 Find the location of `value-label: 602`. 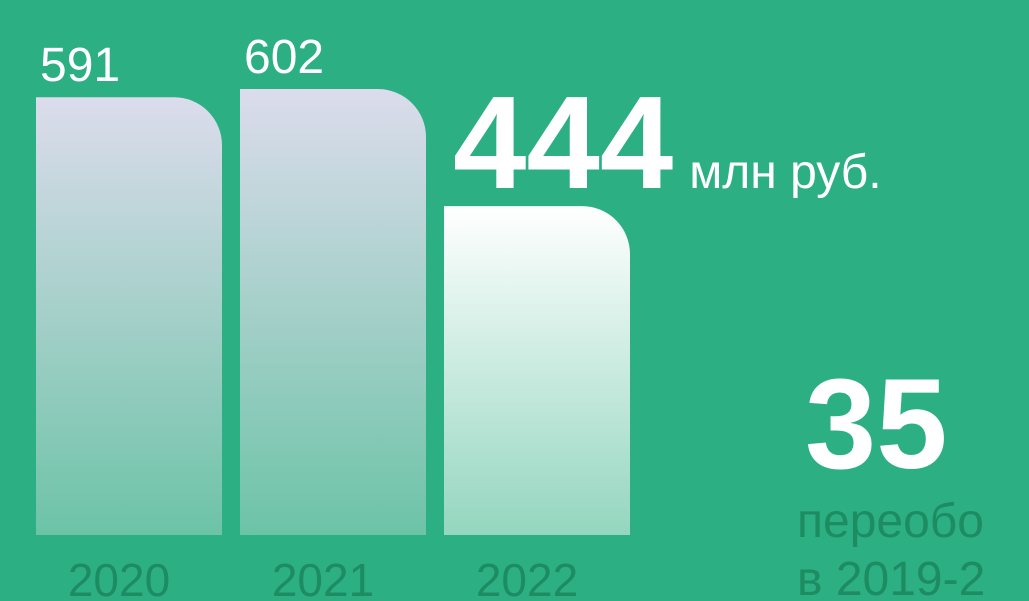

value-label: 602 is located at coordinates (284, 57).